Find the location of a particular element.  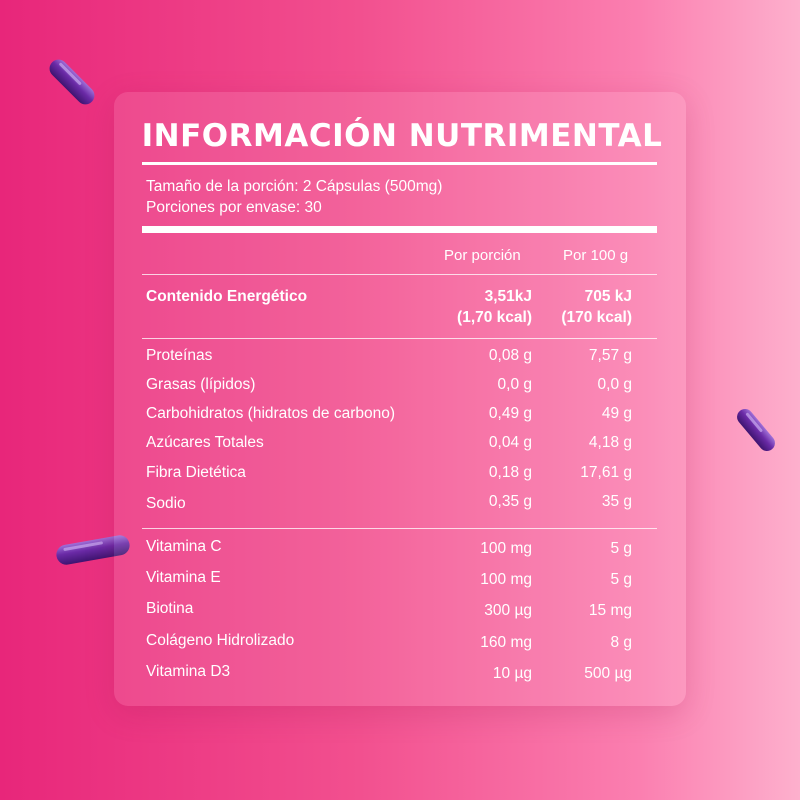

energy-divider is located at coordinates (399, 338).